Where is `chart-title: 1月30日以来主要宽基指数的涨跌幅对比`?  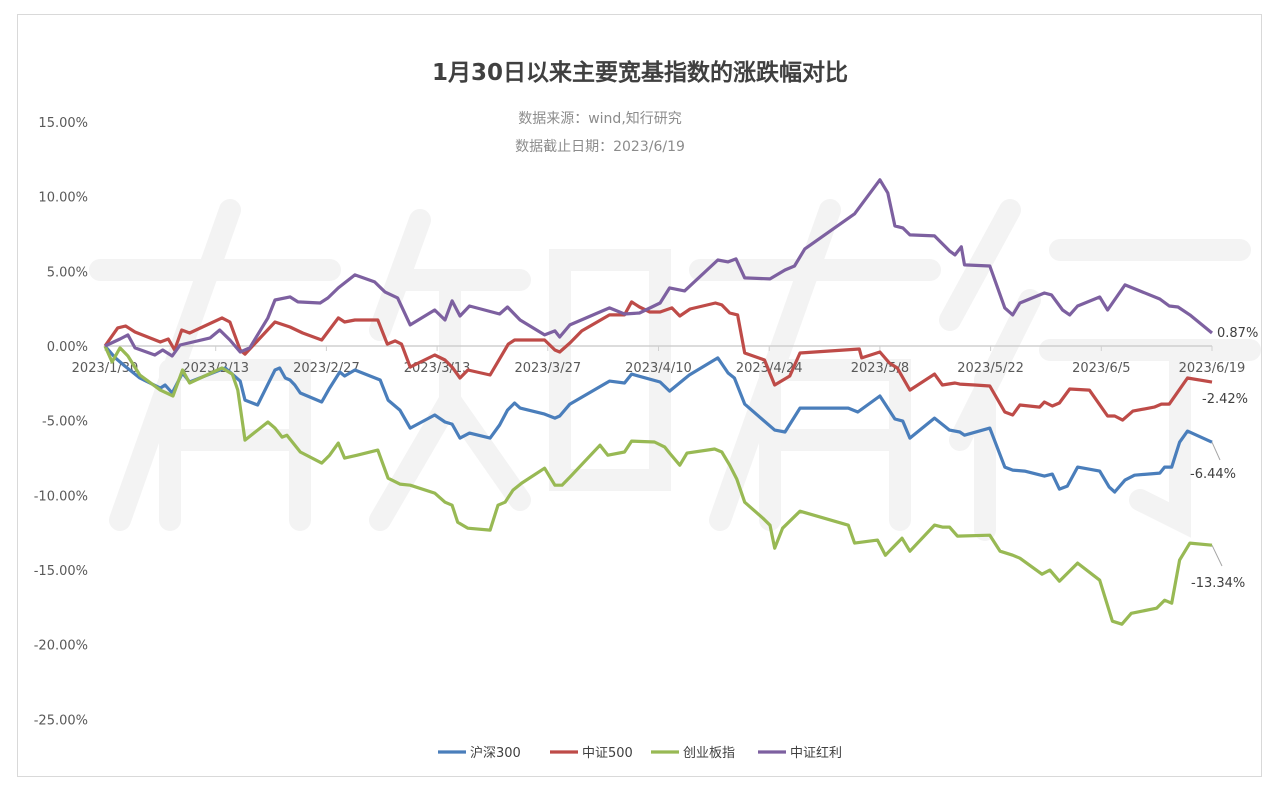 chart-title: 1月30日以来主要宽基指数的涨跌幅对比 is located at coordinates (640, 72).